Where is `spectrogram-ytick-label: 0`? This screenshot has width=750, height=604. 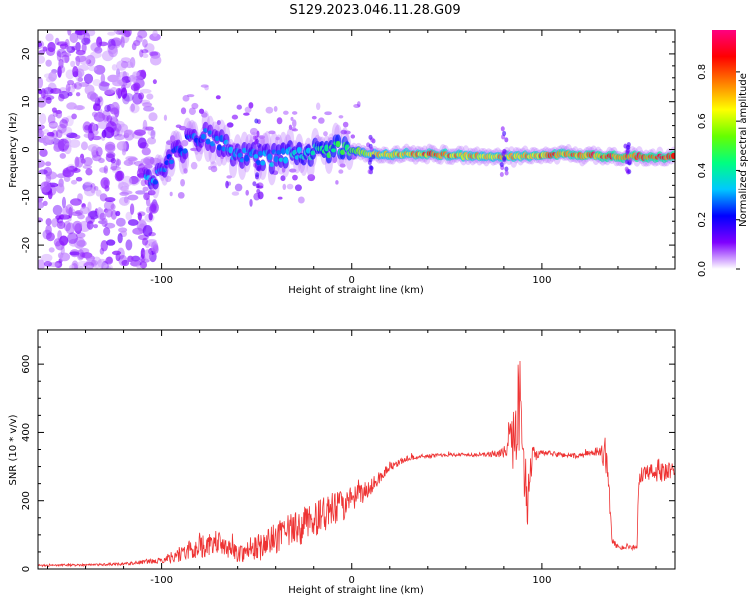 spectrogram-ytick-label: 0 is located at coordinates (26, 149).